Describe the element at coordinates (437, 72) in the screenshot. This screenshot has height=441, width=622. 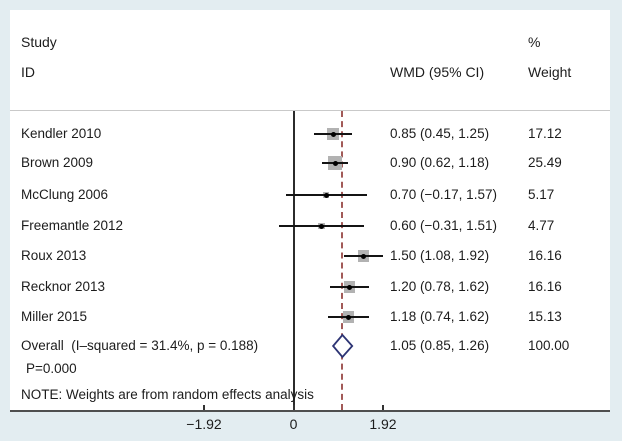
I see `header-wmd-ci: WMD (95% CI)` at that location.